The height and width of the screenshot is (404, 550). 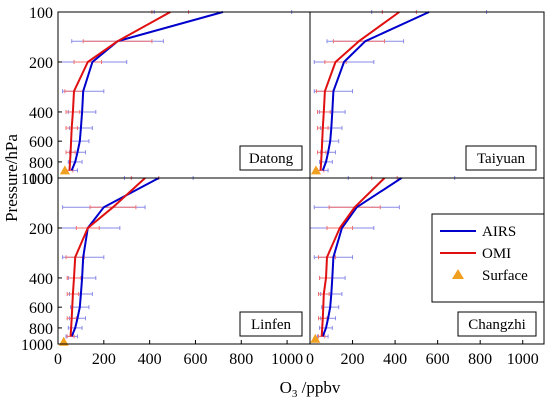 I want to click on error-bars-airs, so click(x=400, y=91).